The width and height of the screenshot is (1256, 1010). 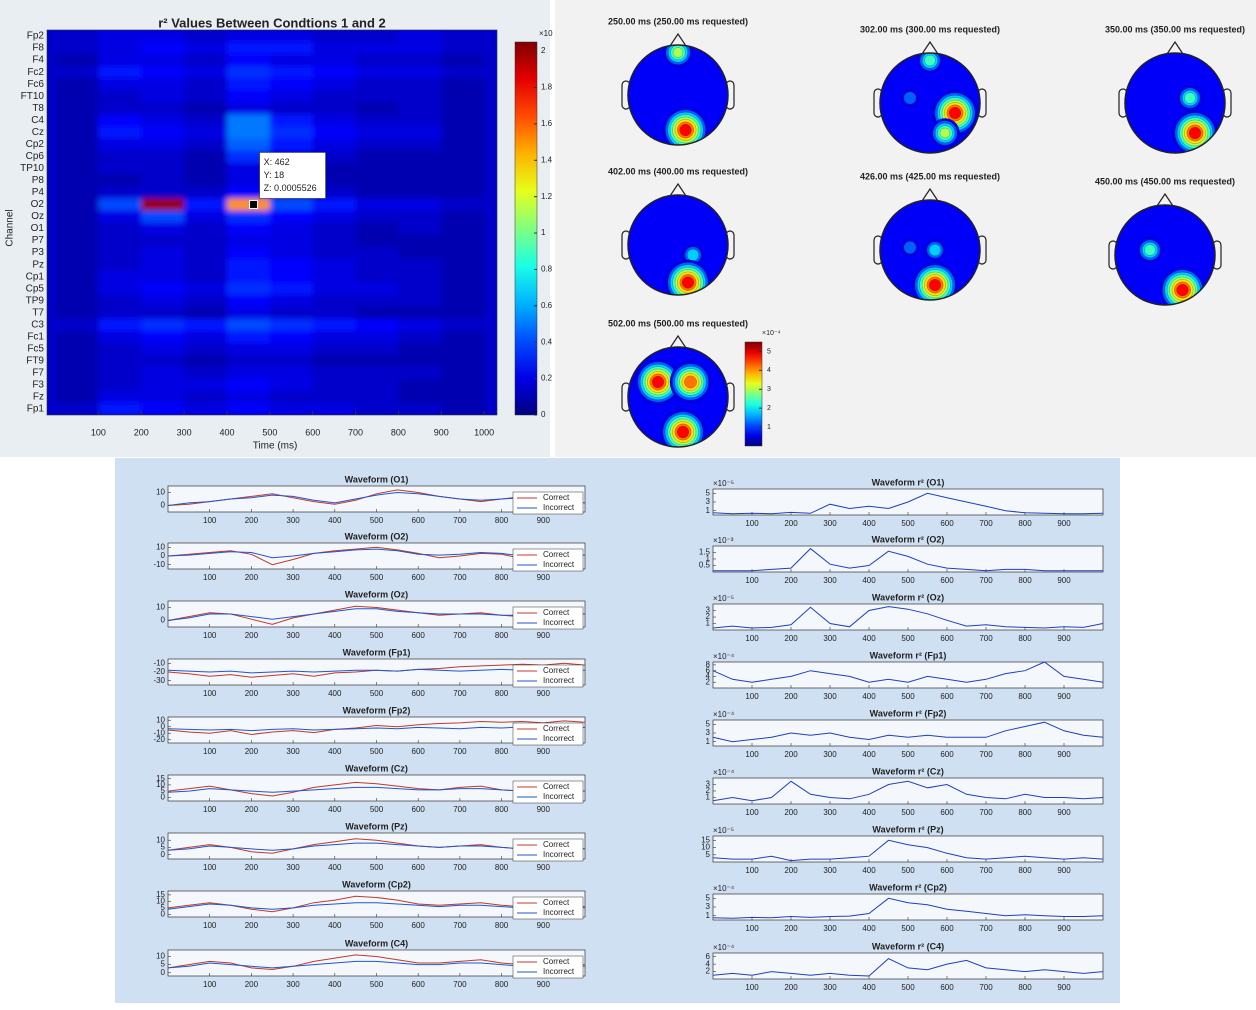 I want to click on plot-title: Waveform (C4), so click(x=376, y=943).